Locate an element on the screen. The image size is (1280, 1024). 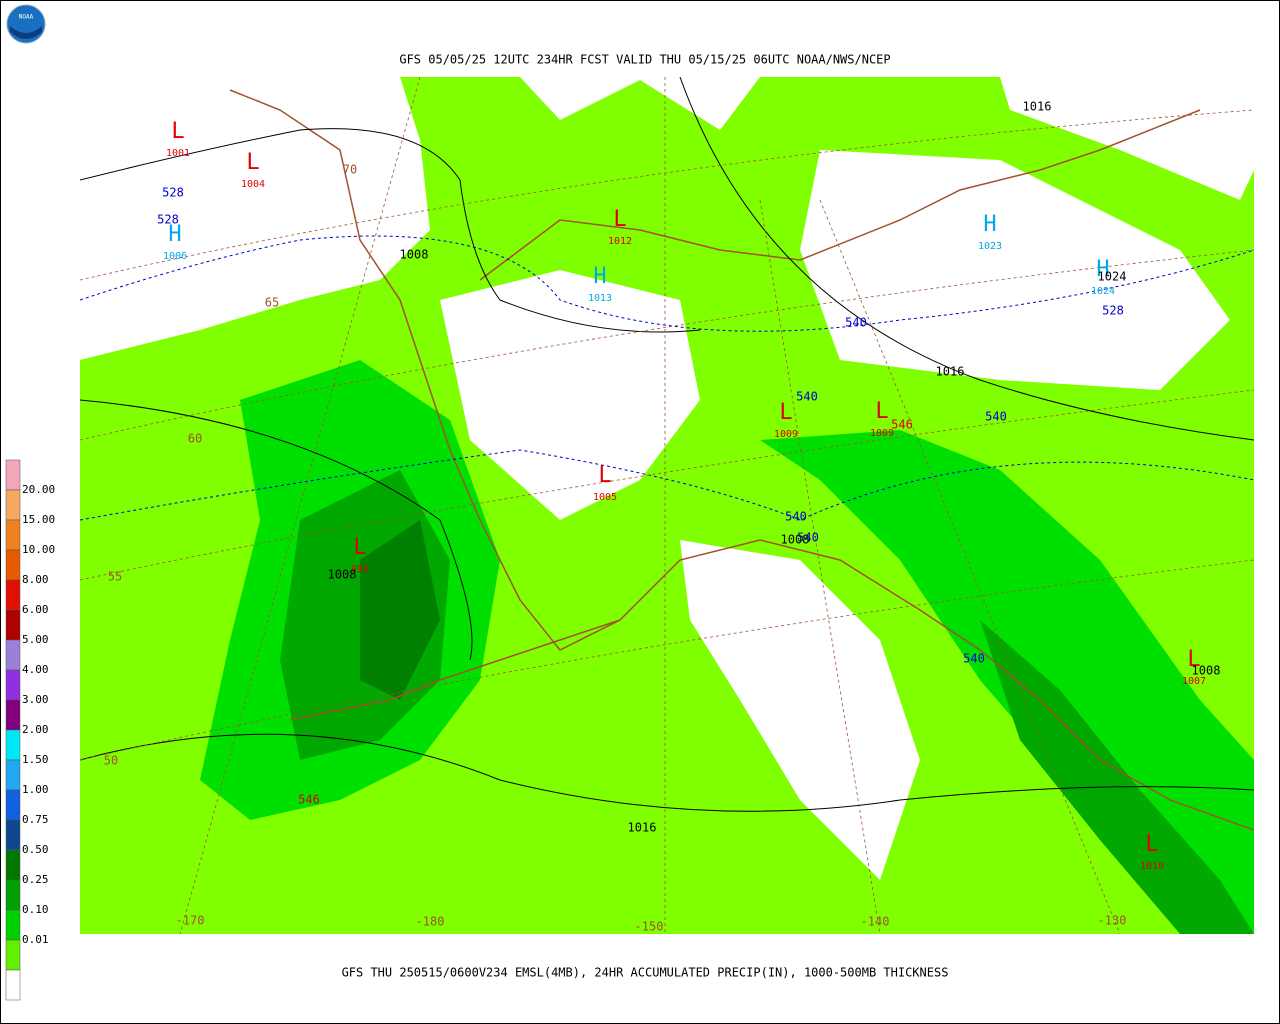
coastline is located at coordinates (840, 195).